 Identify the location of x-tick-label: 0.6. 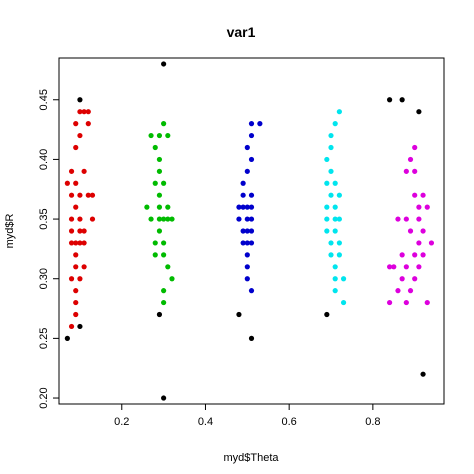
(289, 422).